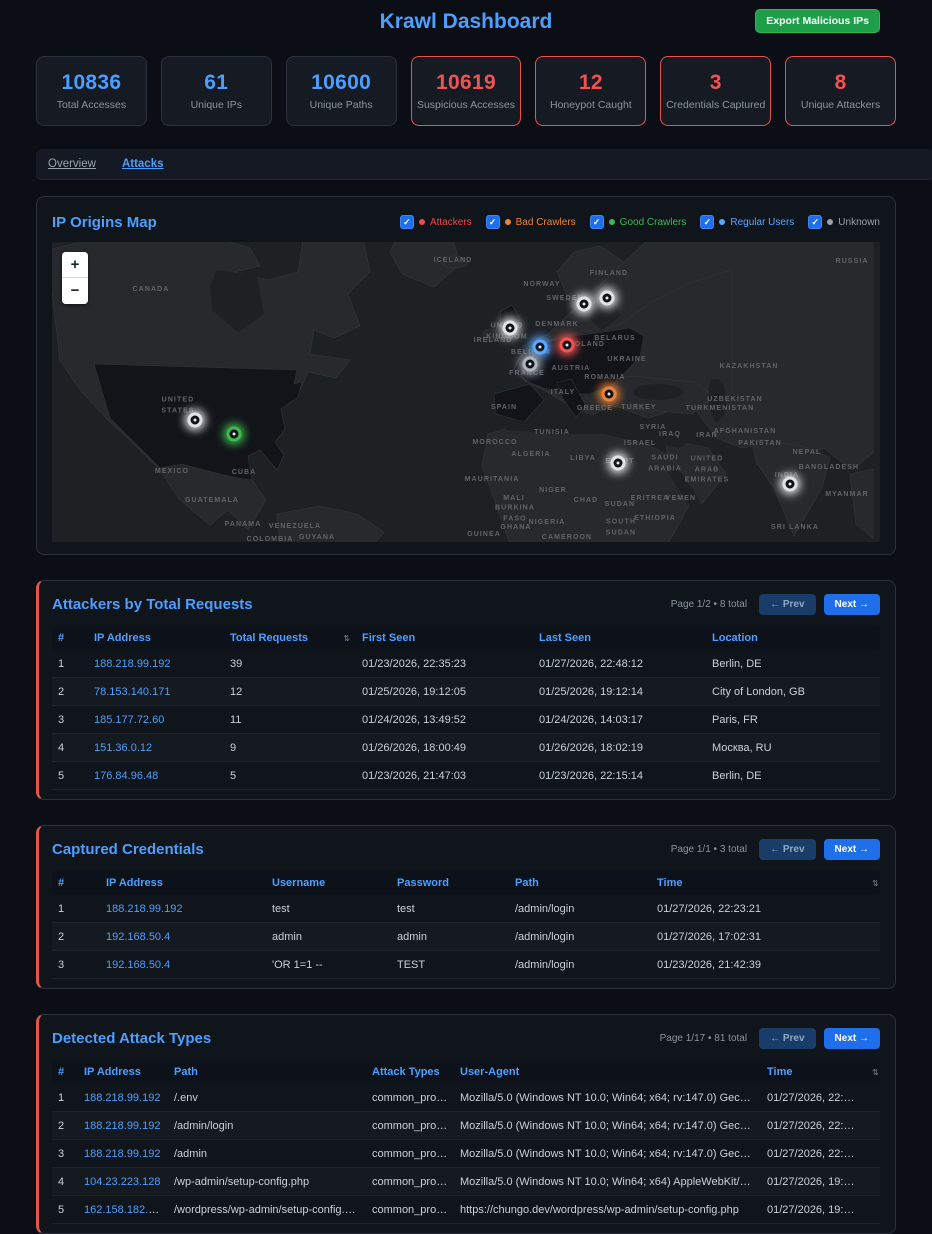 Image resolution: width=932 pixels, height=1234 pixels. What do you see at coordinates (590, 105) in the screenshot?
I see `stat-label: Honeypot Caught` at bounding box center [590, 105].